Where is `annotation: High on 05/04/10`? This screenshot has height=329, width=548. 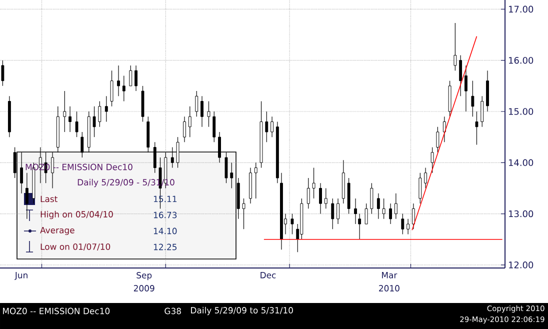 annotation: High on 05/04/10 is located at coordinates (76, 215).